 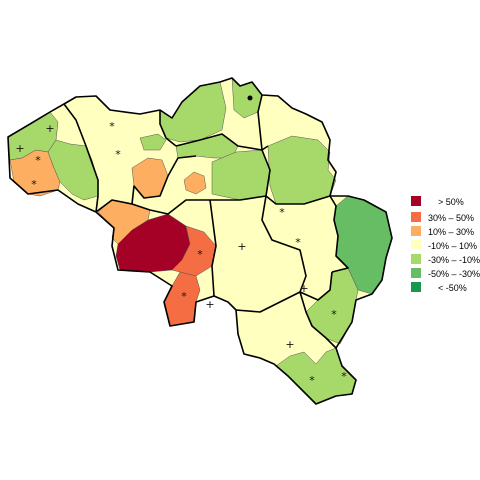 What do you see at coordinates (118, 154) in the screenshot?
I see `marker-star-4: *` at bounding box center [118, 154].